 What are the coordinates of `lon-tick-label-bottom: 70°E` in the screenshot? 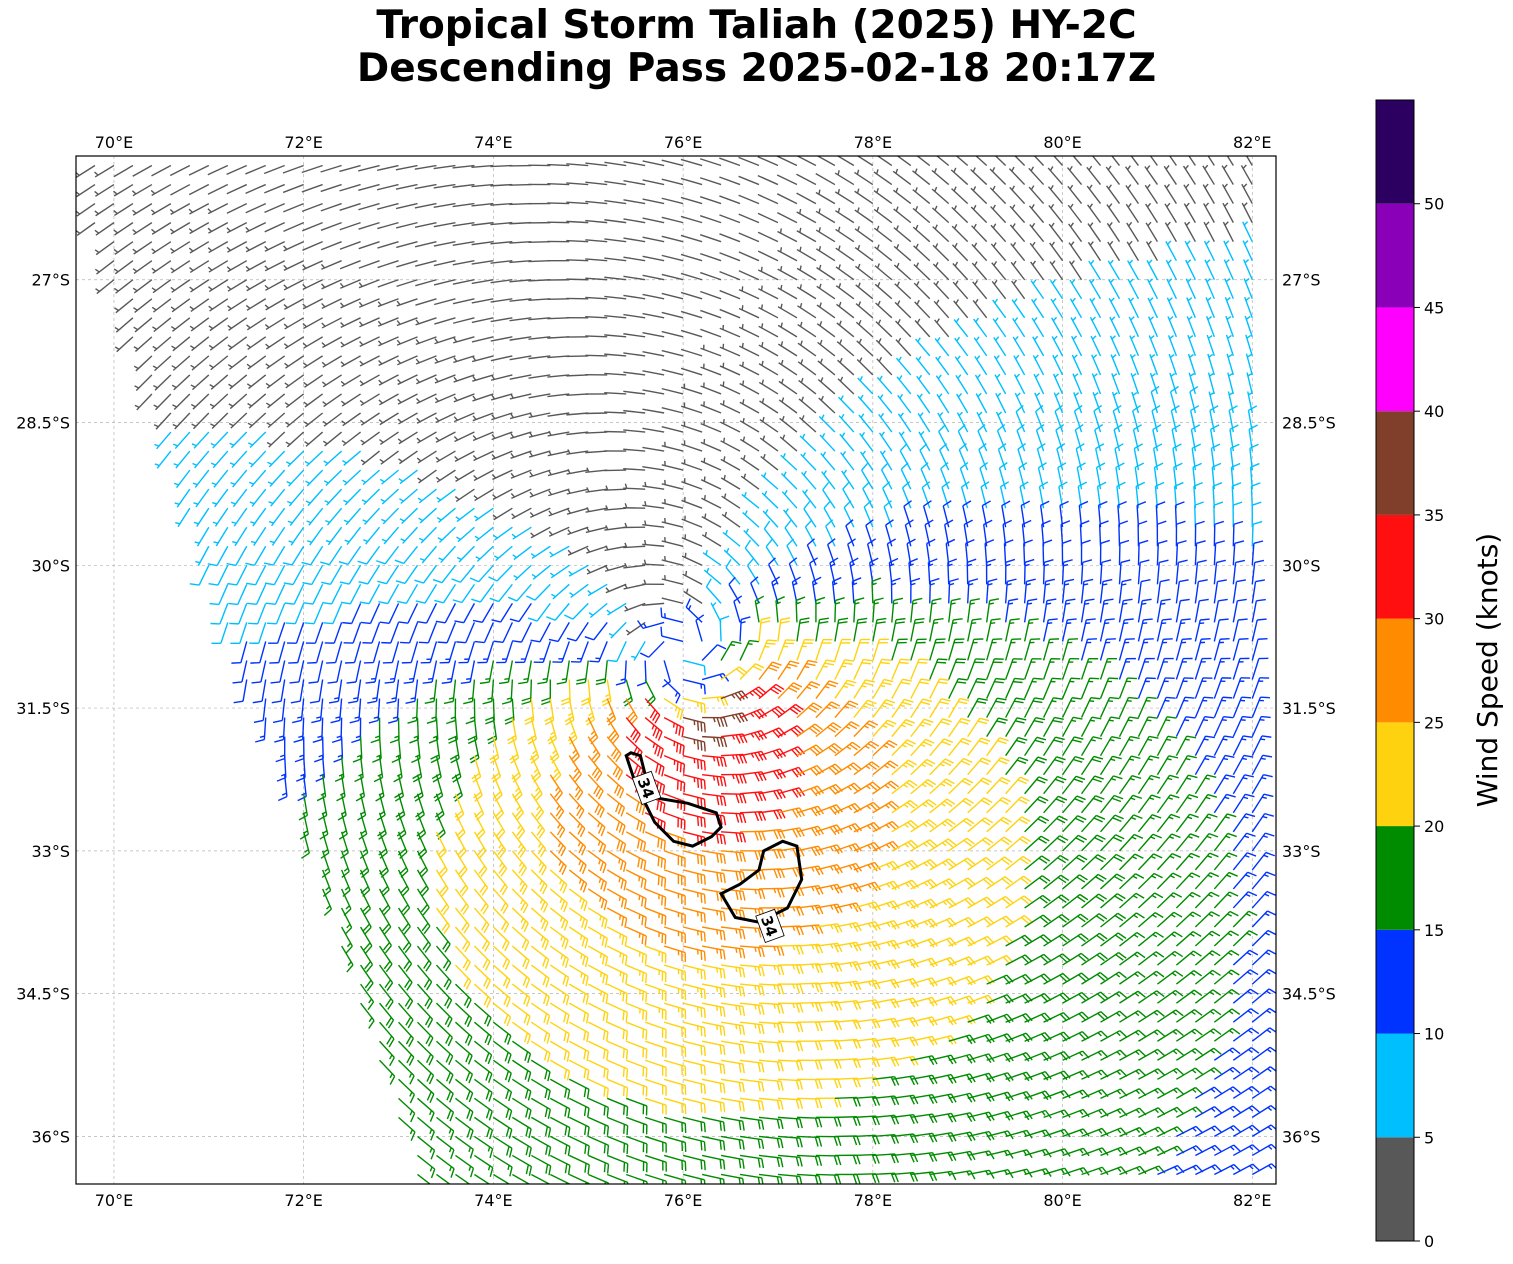 It's located at (114, 1200).